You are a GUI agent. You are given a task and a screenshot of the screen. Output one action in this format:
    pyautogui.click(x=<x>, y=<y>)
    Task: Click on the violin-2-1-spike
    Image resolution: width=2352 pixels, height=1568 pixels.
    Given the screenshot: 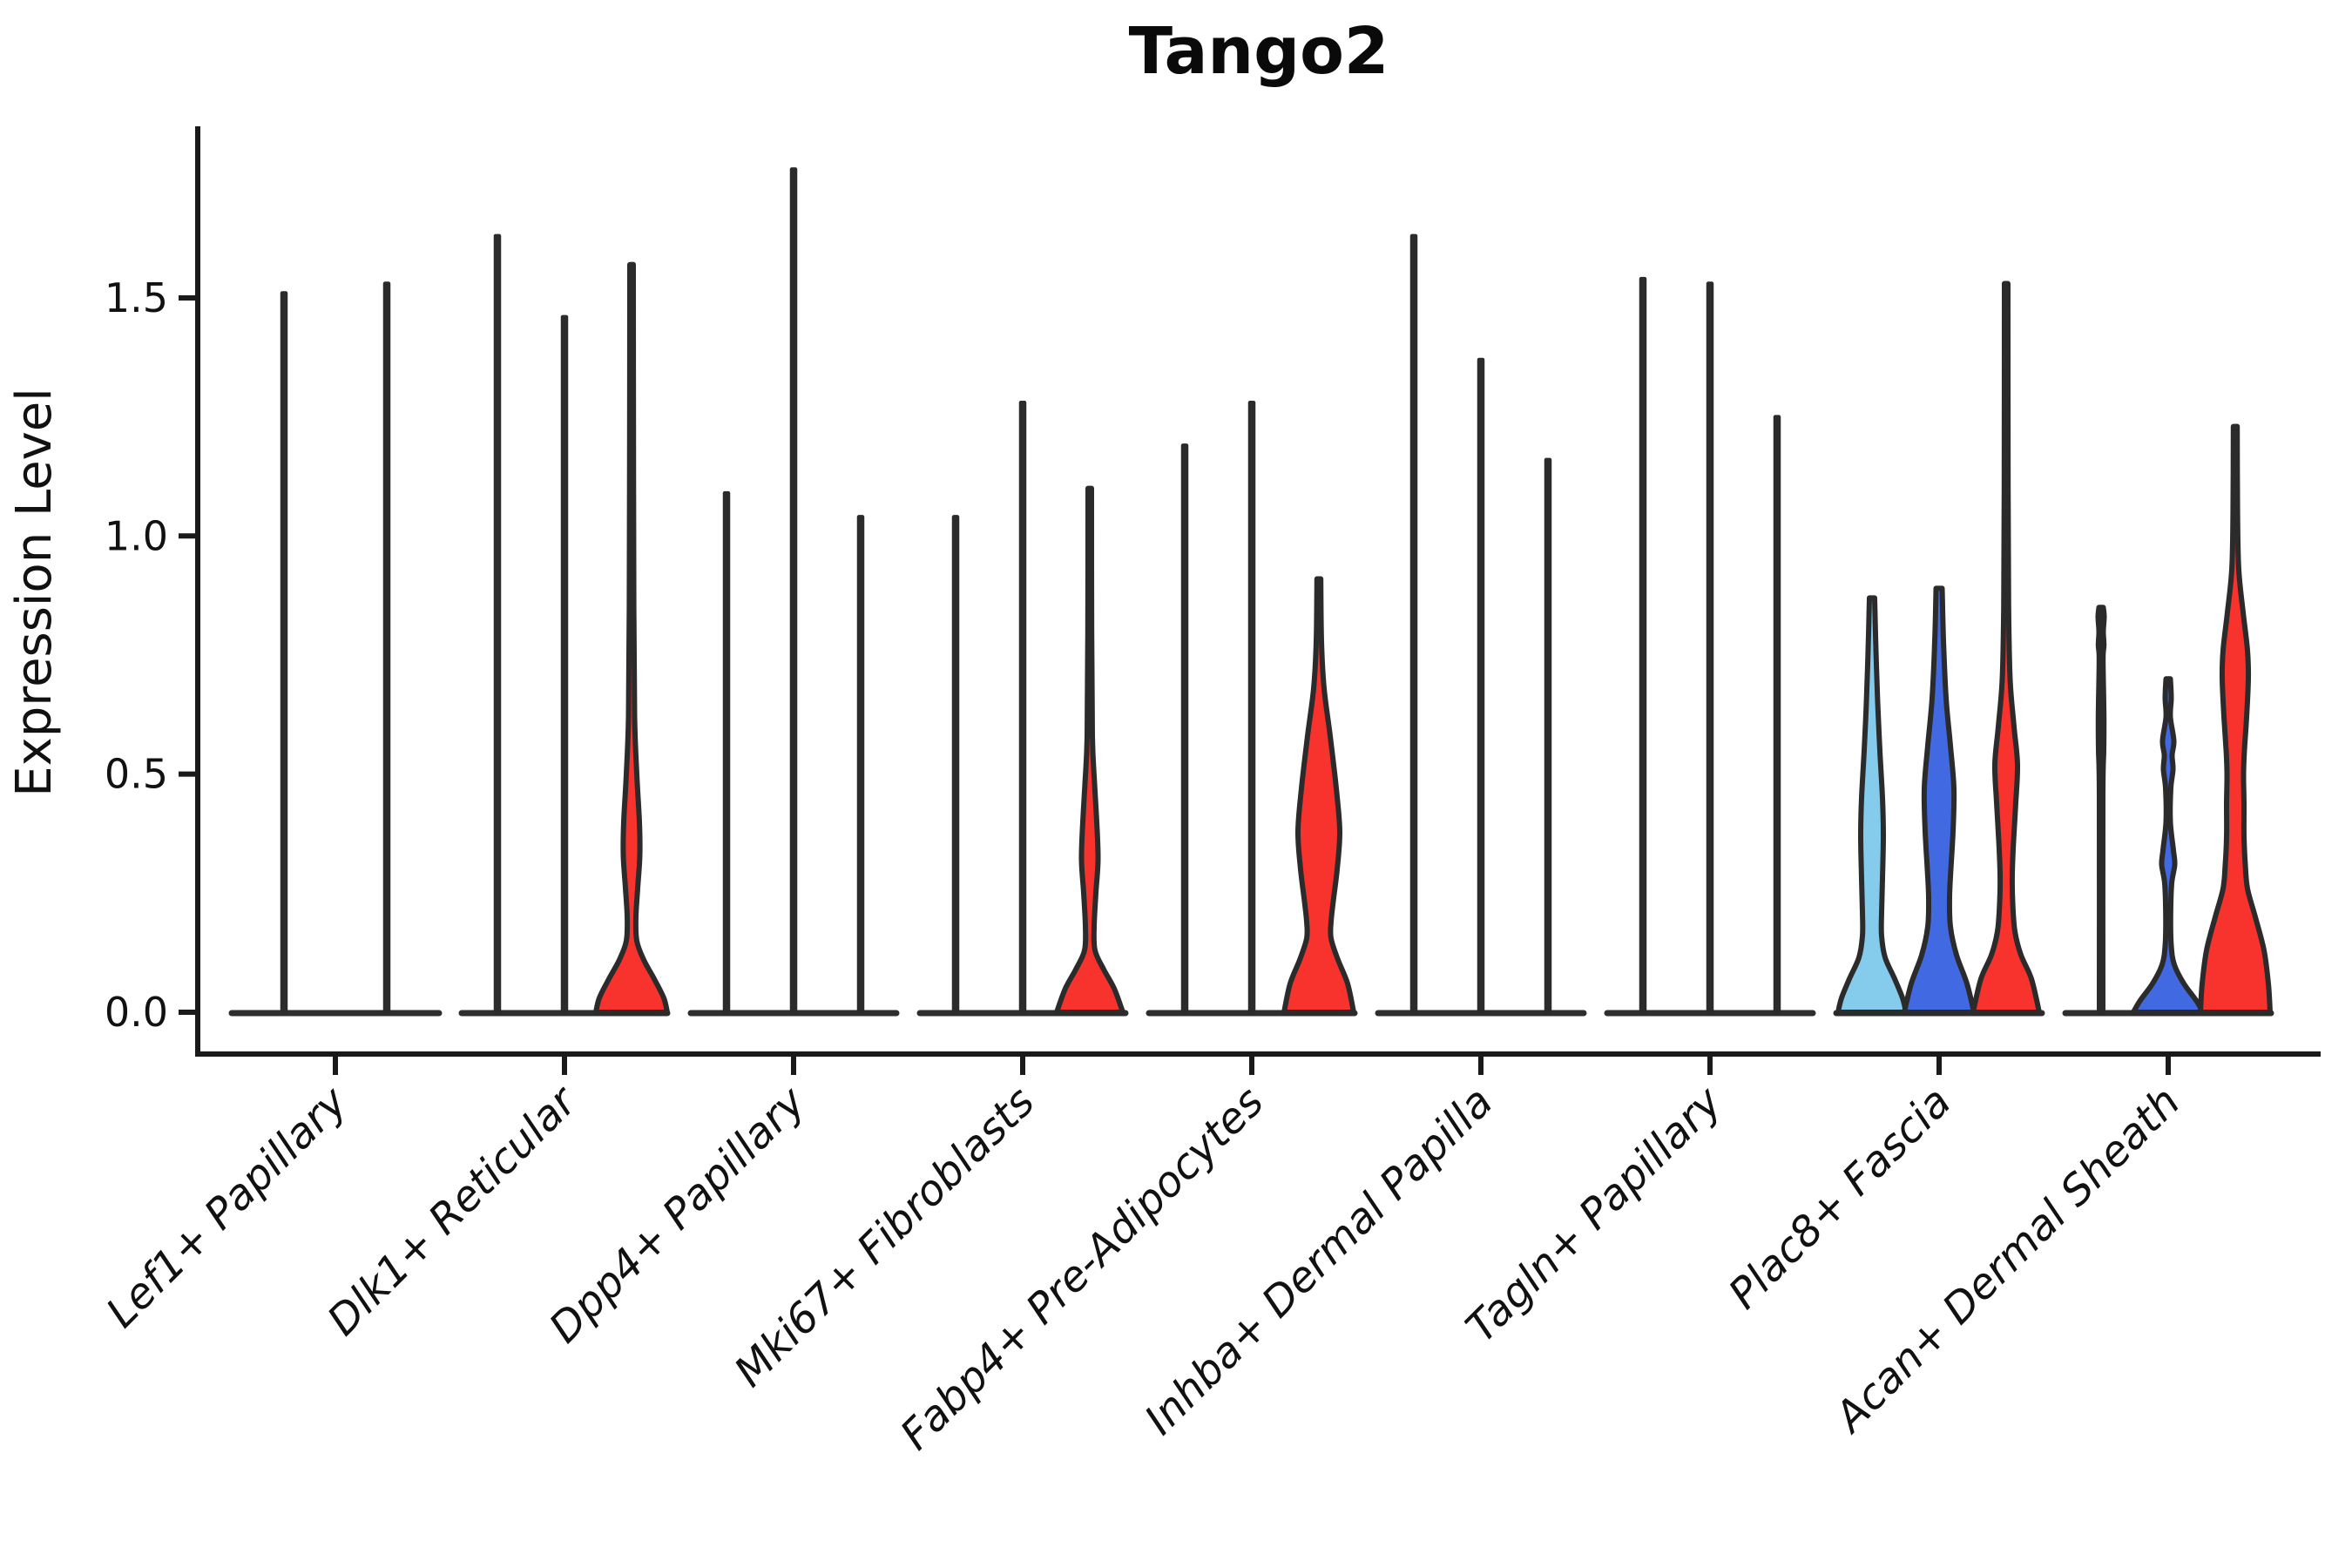 What is the action you would take?
    pyautogui.click(x=497, y=624)
    